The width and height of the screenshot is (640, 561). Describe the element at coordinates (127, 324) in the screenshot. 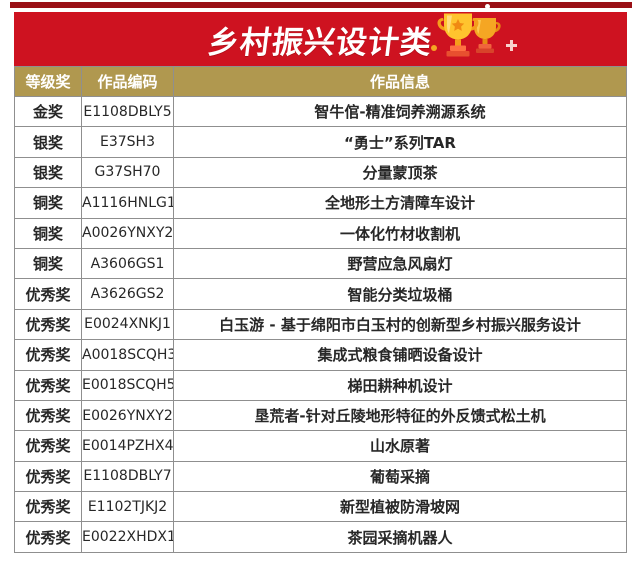

I see `work-code-cell: E0024XNKJ1` at that location.